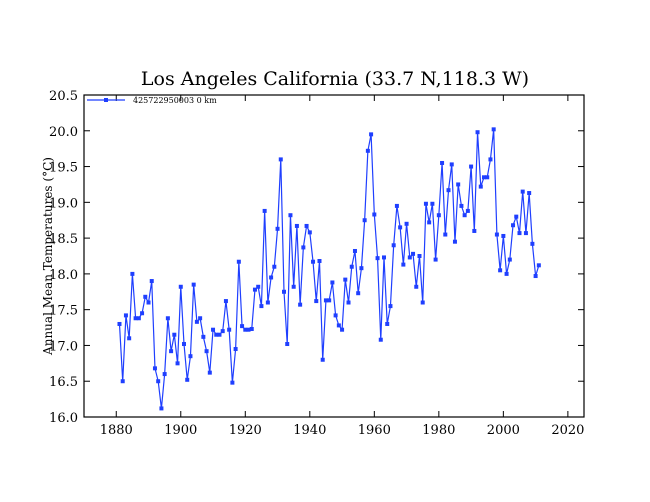 The height and width of the screenshot is (502, 650). Describe the element at coordinates (175, 100) in the screenshot. I see `legend-label: 425722950003 0 km` at that location.